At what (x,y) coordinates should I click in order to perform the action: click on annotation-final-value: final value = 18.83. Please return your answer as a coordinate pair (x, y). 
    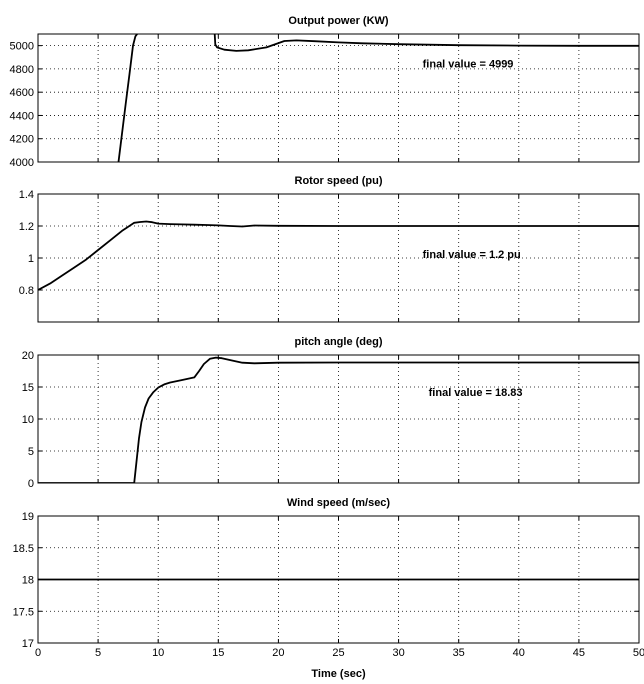
    Looking at the image, I should click on (476, 393).